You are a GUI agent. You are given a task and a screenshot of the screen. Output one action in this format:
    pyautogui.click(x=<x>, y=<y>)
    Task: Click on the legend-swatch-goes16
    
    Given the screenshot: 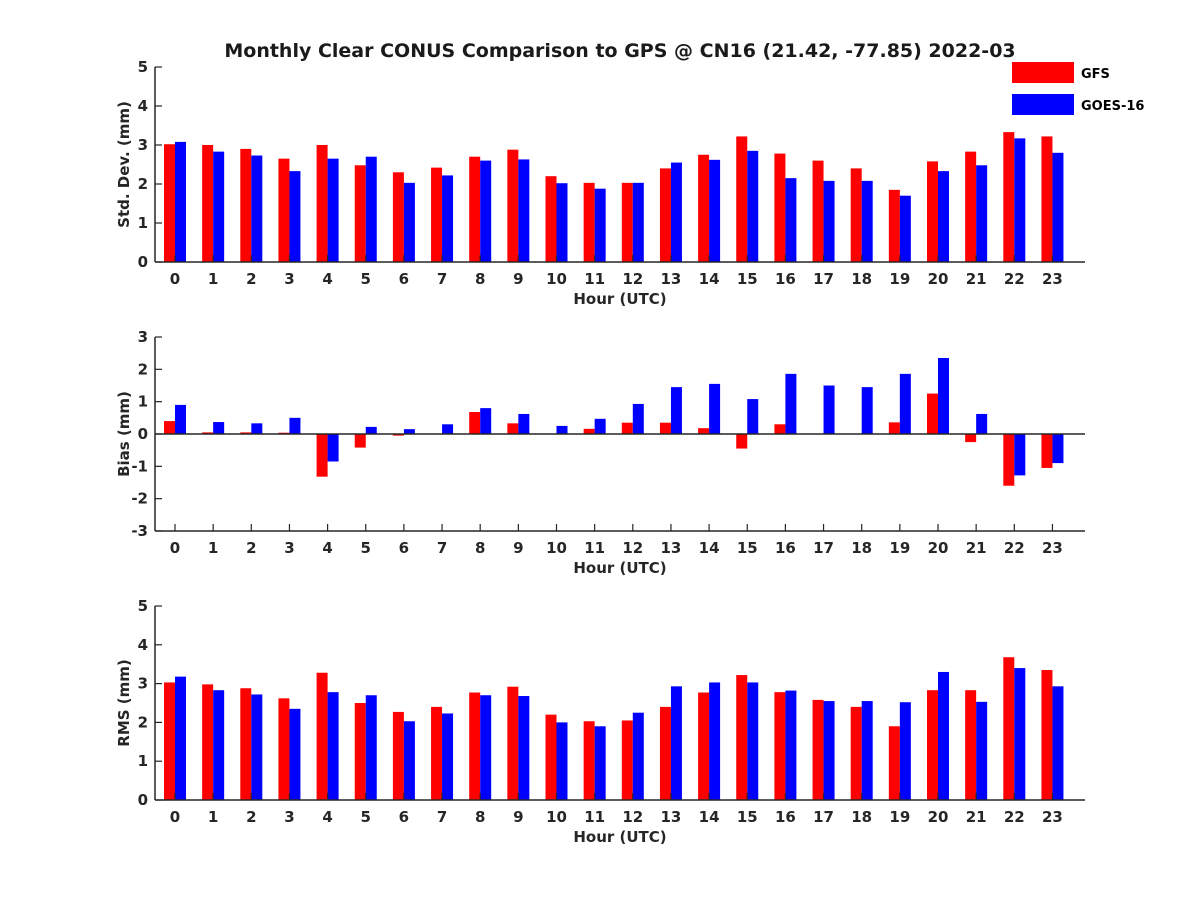 What is the action you would take?
    pyautogui.click(x=1043, y=104)
    